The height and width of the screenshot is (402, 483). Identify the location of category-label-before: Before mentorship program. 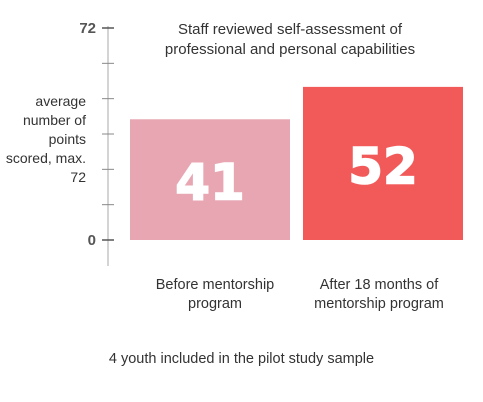
(215, 294).